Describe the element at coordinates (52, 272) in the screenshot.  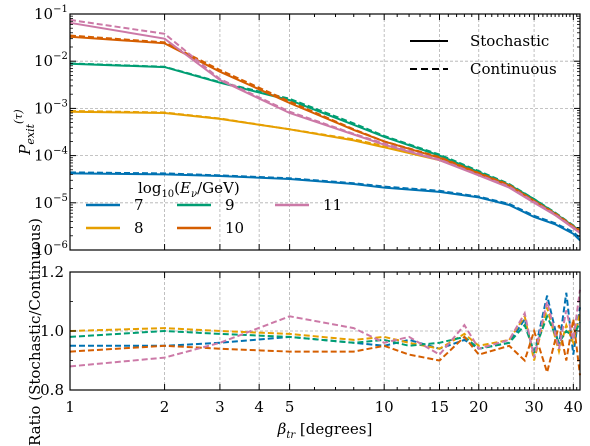
I see `bottom-y-tick-label: 1.2` at that location.